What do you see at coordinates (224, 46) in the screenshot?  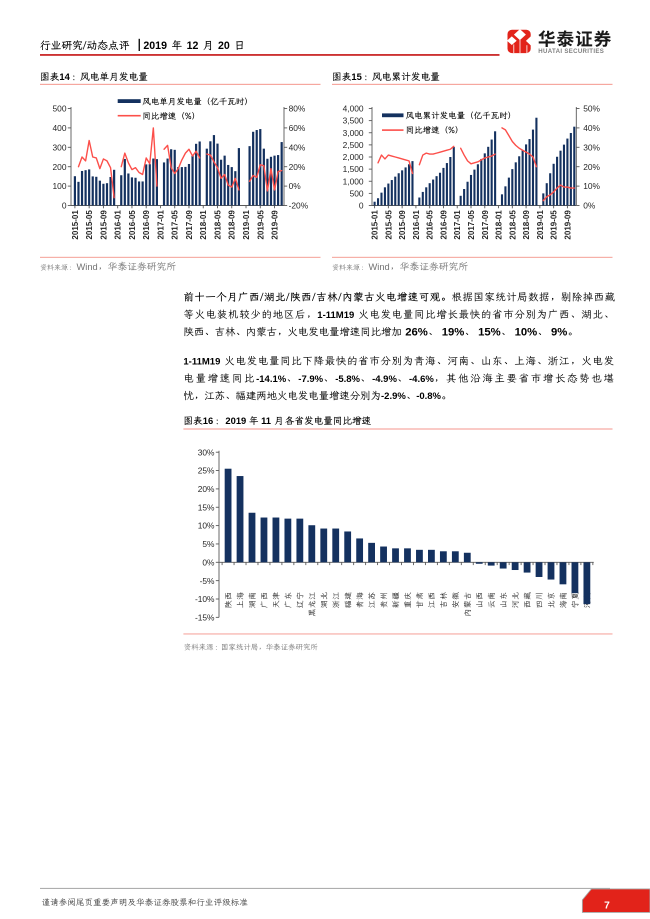 I see `svg-text: 20` at bounding box center [224, 46].